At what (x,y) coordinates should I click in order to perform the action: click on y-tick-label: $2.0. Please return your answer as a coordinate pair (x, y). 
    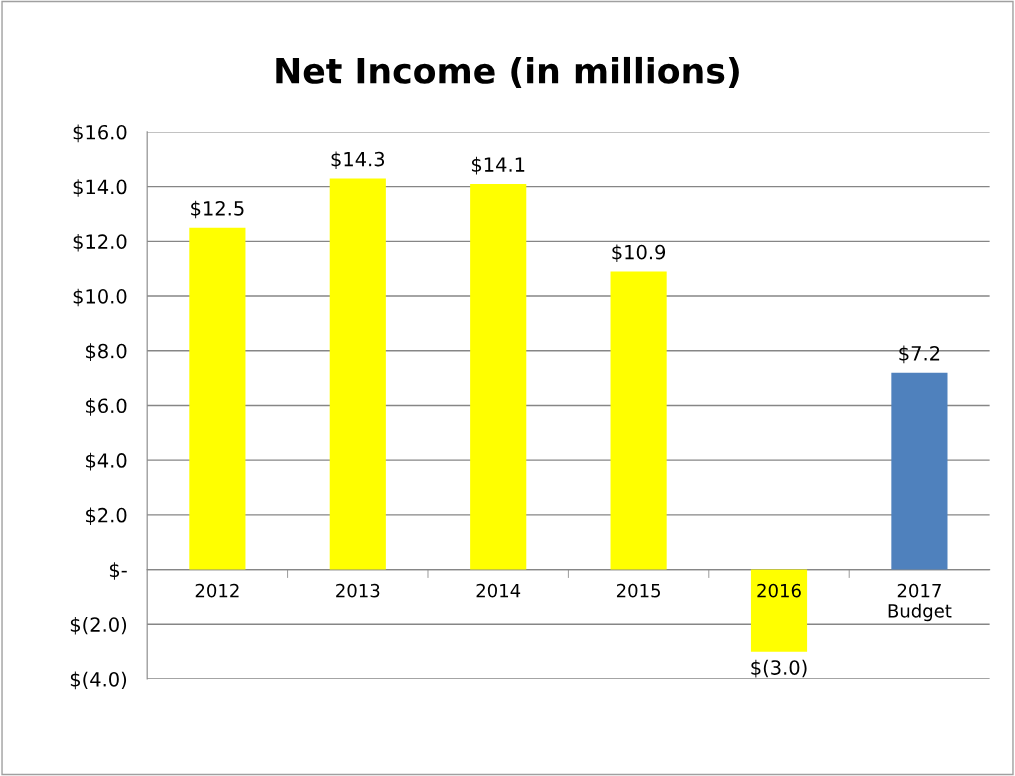
    Looking at the image, I should click on (106, 516).